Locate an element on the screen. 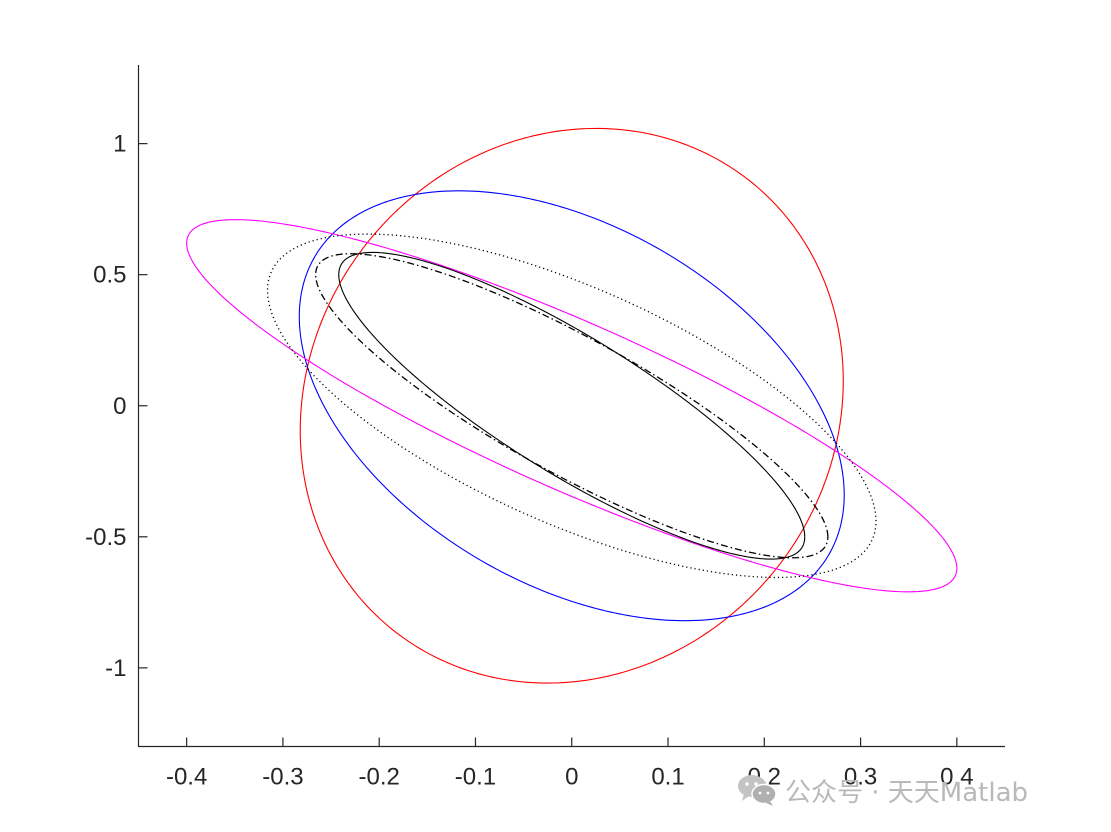 The height and width of the screenshot is (832, 1111). y-tick-label: -0.5 is located at coordinates (105, 537).